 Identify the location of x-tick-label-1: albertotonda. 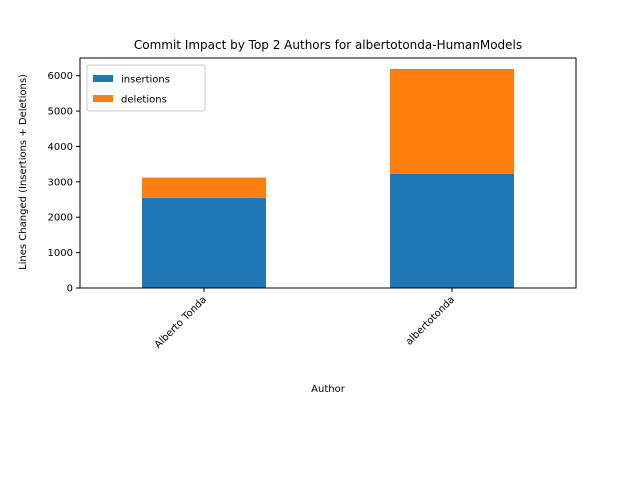
(430, 320).